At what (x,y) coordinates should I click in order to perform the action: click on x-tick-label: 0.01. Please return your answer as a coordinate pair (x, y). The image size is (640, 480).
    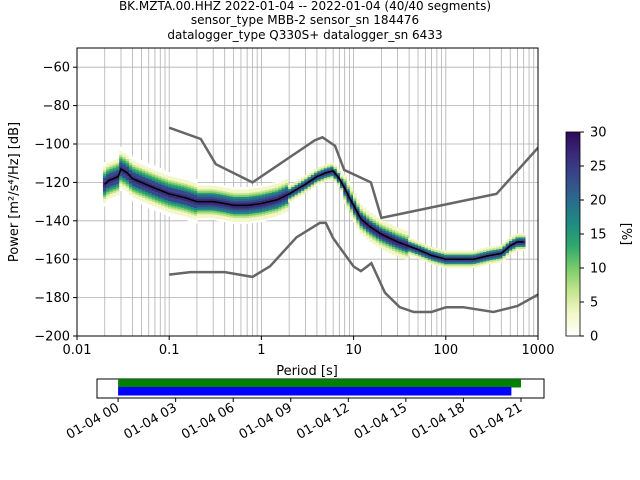
    Looking at the image, I should click on (77, 350).